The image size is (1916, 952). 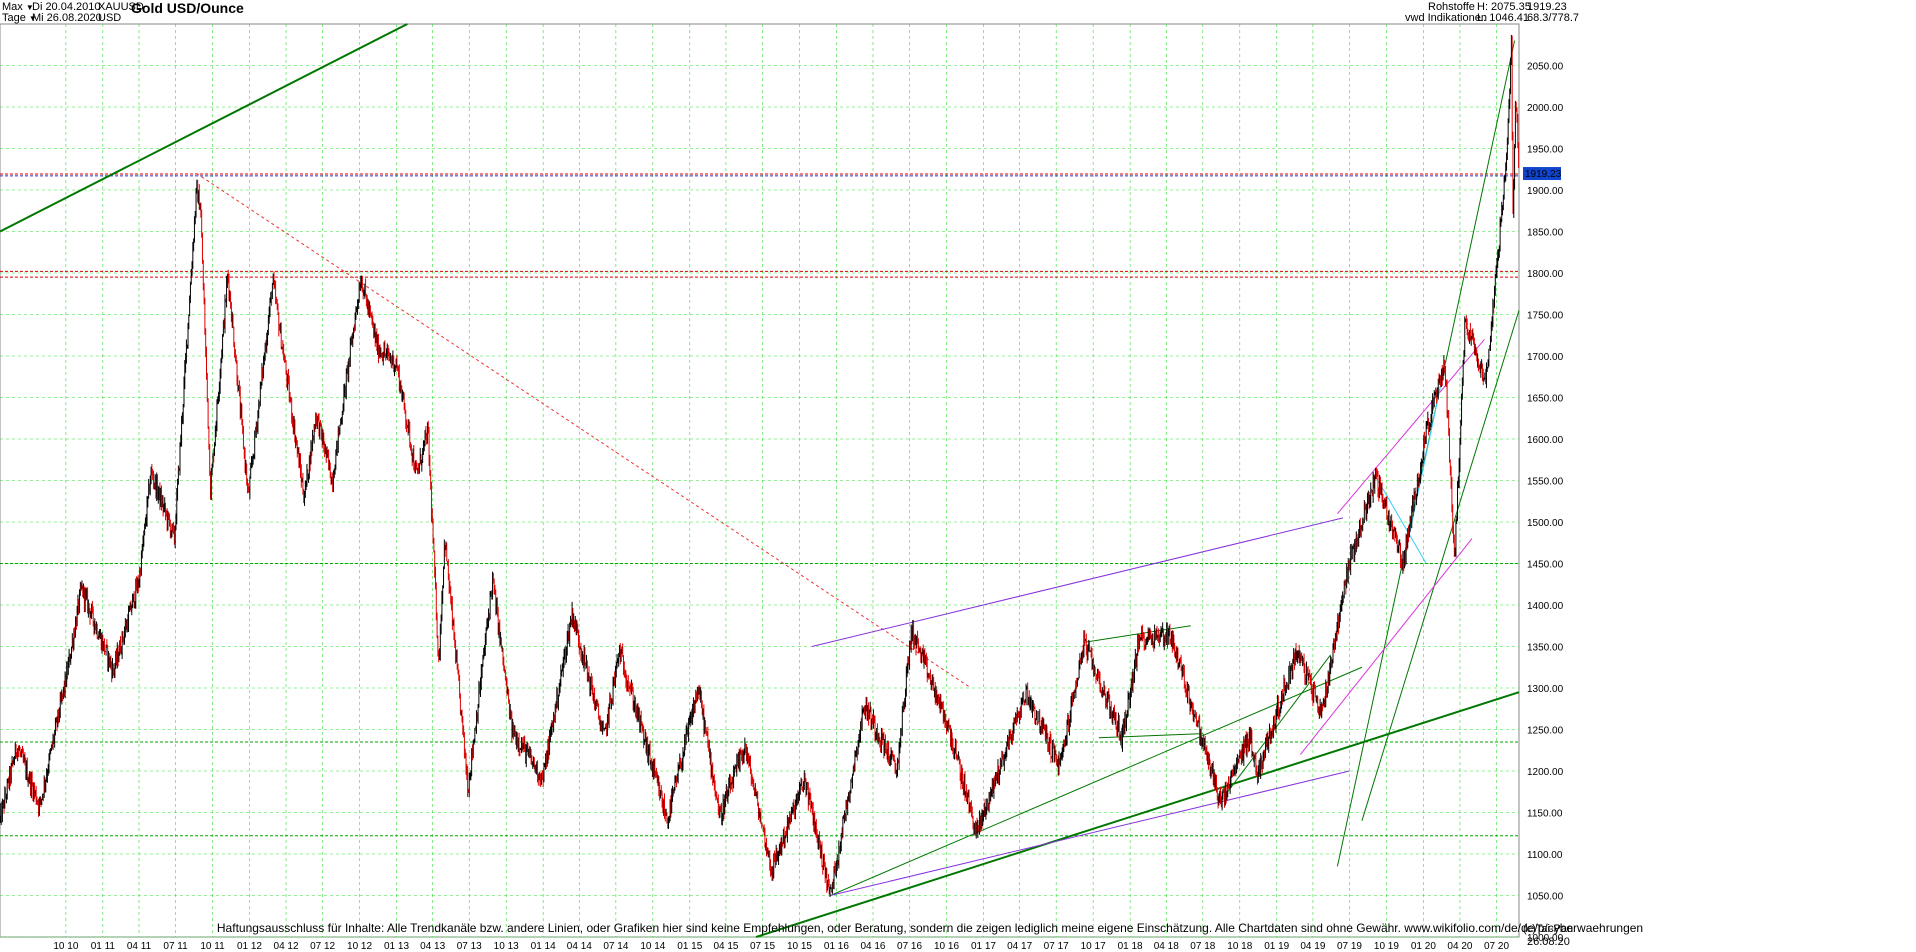 What do you see at coordinates (1423, 946) in the screenshot?
I see `x-tick-label: 01 20` at bounding box center [1423, 946].